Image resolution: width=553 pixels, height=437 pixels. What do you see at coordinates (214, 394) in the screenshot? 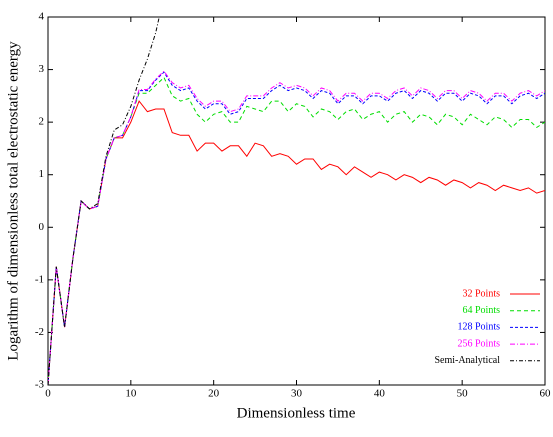
I see `x-tick-label: 20` at bounding box center [214, 394].